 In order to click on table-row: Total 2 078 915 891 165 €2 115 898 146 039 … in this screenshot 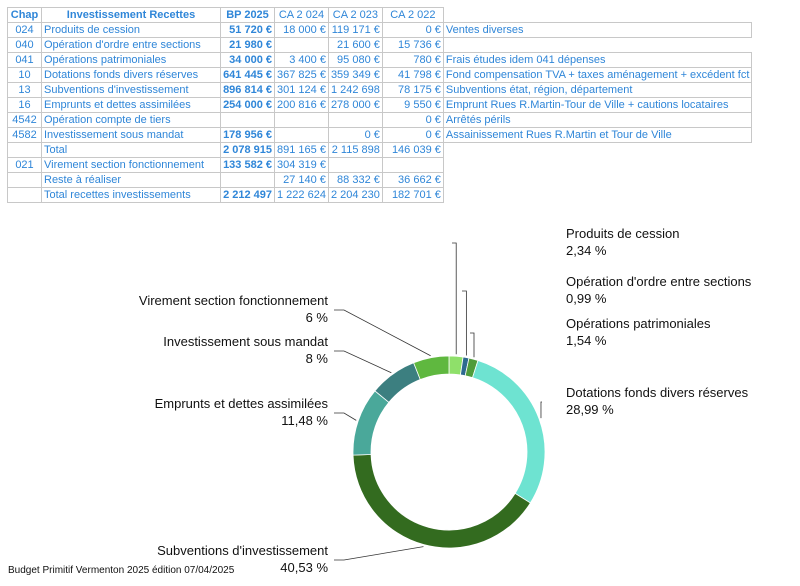, I will do `click(379, 150)`.